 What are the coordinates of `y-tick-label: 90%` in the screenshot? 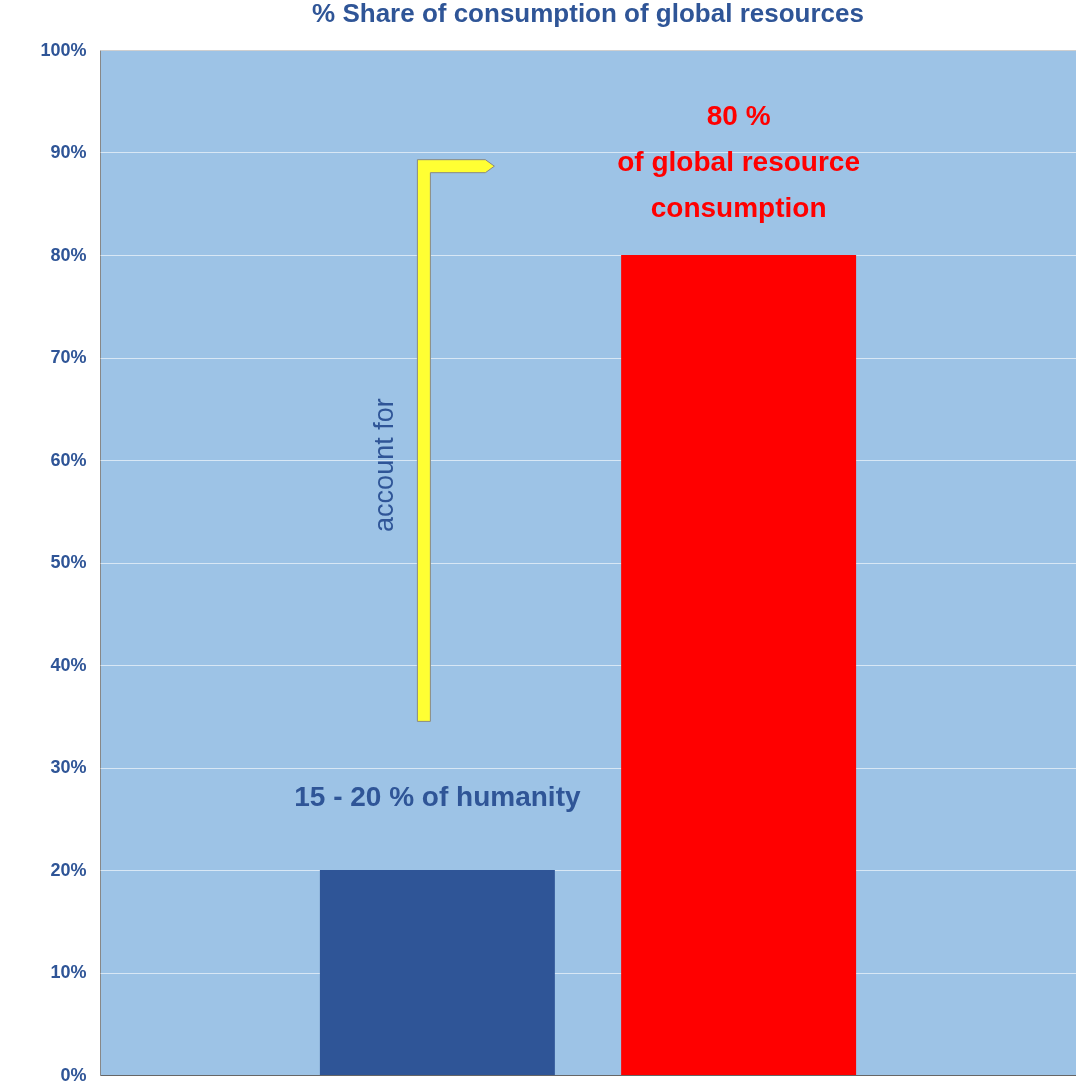 It's located at (68, 152).